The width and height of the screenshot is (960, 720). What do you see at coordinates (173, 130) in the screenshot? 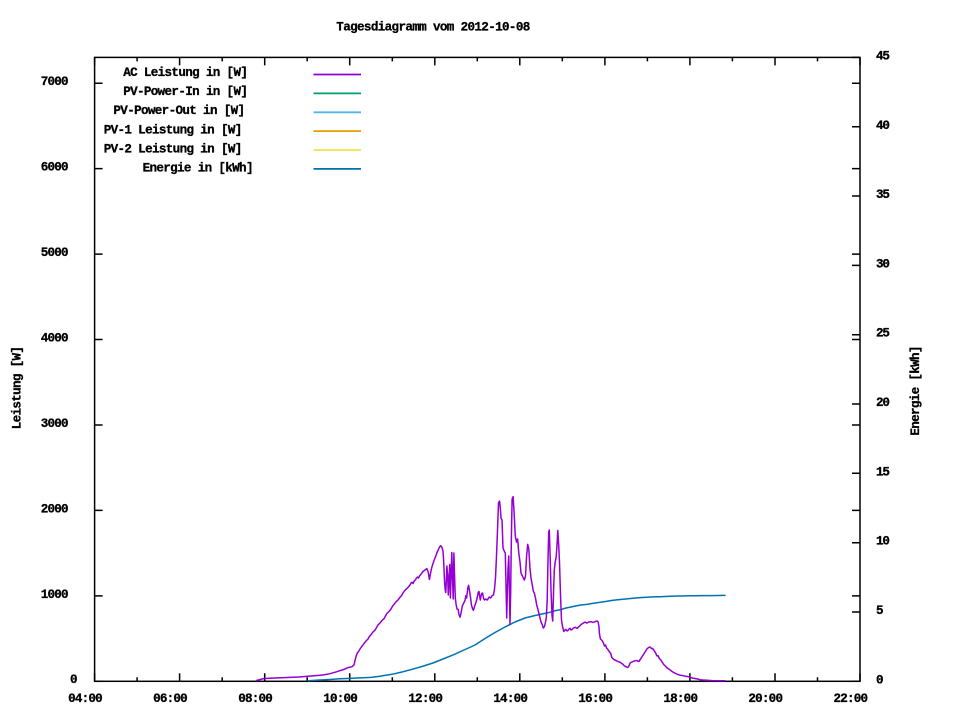
I see `svg-text: PV-1 Leistung in [W]` at bounding box center [173, 130].